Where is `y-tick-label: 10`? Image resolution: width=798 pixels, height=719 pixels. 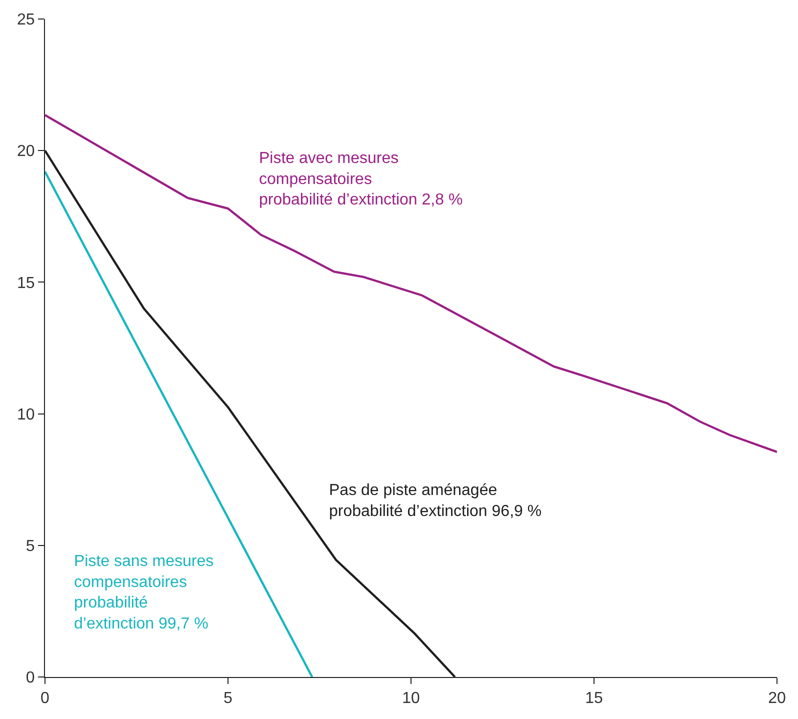
y-tick-label: 10 is located at coordinates (26, 415).